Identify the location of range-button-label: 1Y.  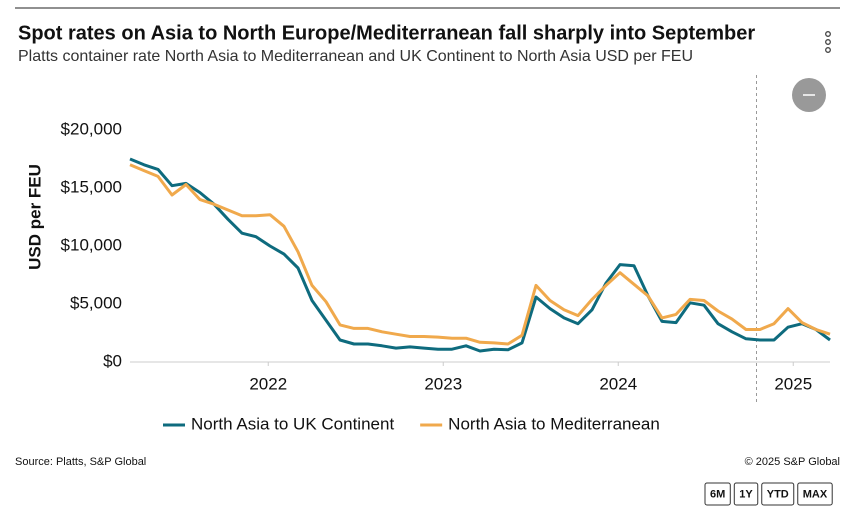
(746, 494).